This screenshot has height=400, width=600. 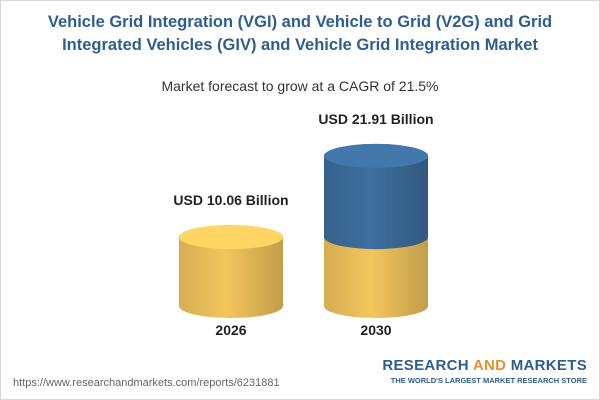 What do you see at coordinates (375, 119) in the screenshot?
I see `value-label: USD 21.91 Billion` at bounding box center [375, 119].